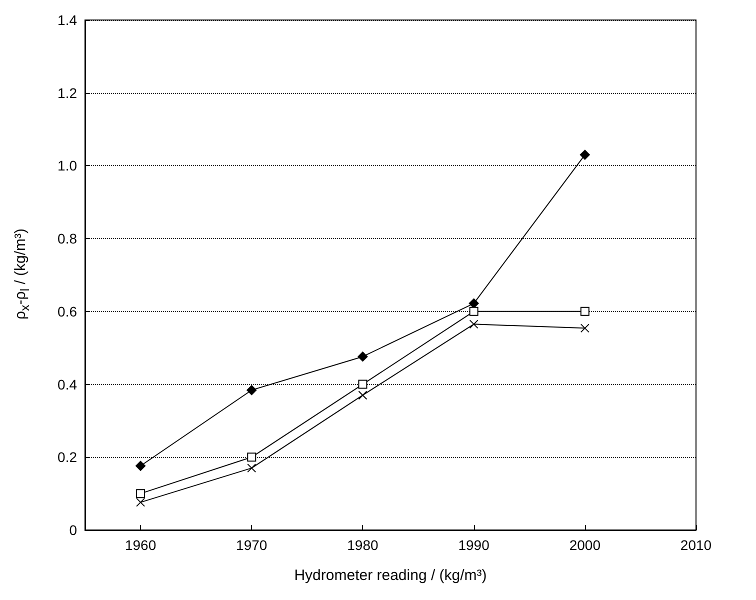 Image resolution: width=756 pixels, height=600 pixels. Describe the element at coordinates (73, 530) in the screenshot. I see `y-tick-label: 0` at that location.